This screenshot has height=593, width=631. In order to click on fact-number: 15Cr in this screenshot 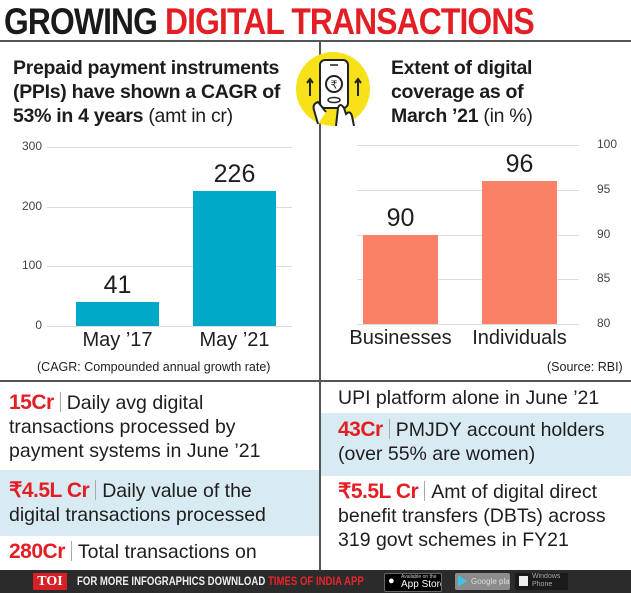, I will do `click(31, 402)`.